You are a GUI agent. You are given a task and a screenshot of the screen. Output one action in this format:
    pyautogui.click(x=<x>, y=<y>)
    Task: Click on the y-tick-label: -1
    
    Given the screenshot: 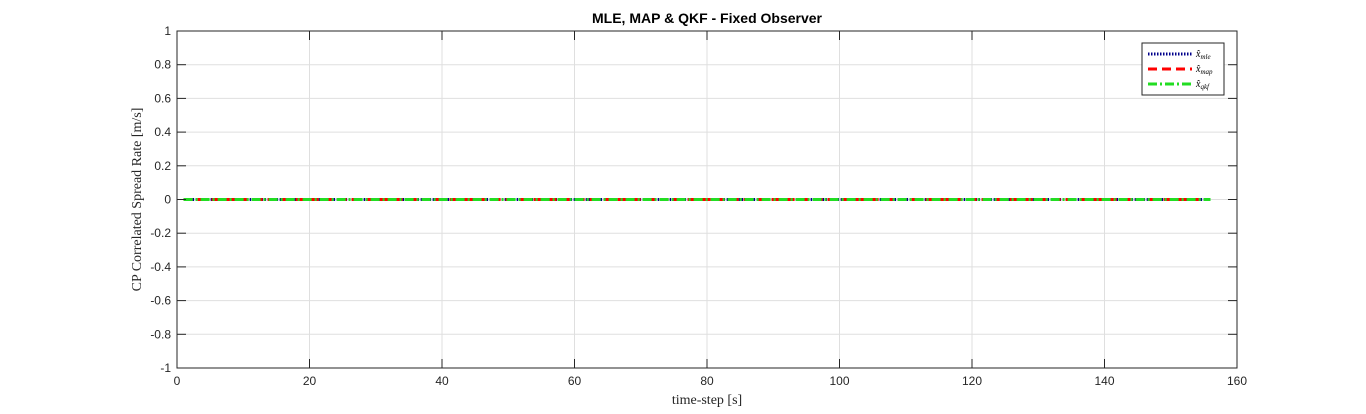 What is the action you would take?
    pyautogui.click(x=165, y=368)
    